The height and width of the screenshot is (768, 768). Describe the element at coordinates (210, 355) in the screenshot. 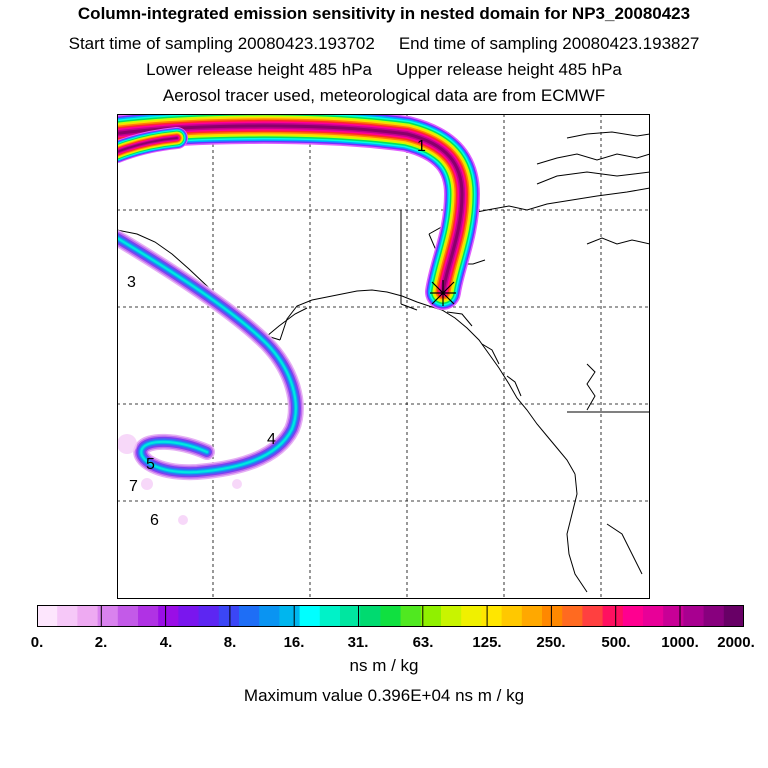

I see `plume-south` at that location.